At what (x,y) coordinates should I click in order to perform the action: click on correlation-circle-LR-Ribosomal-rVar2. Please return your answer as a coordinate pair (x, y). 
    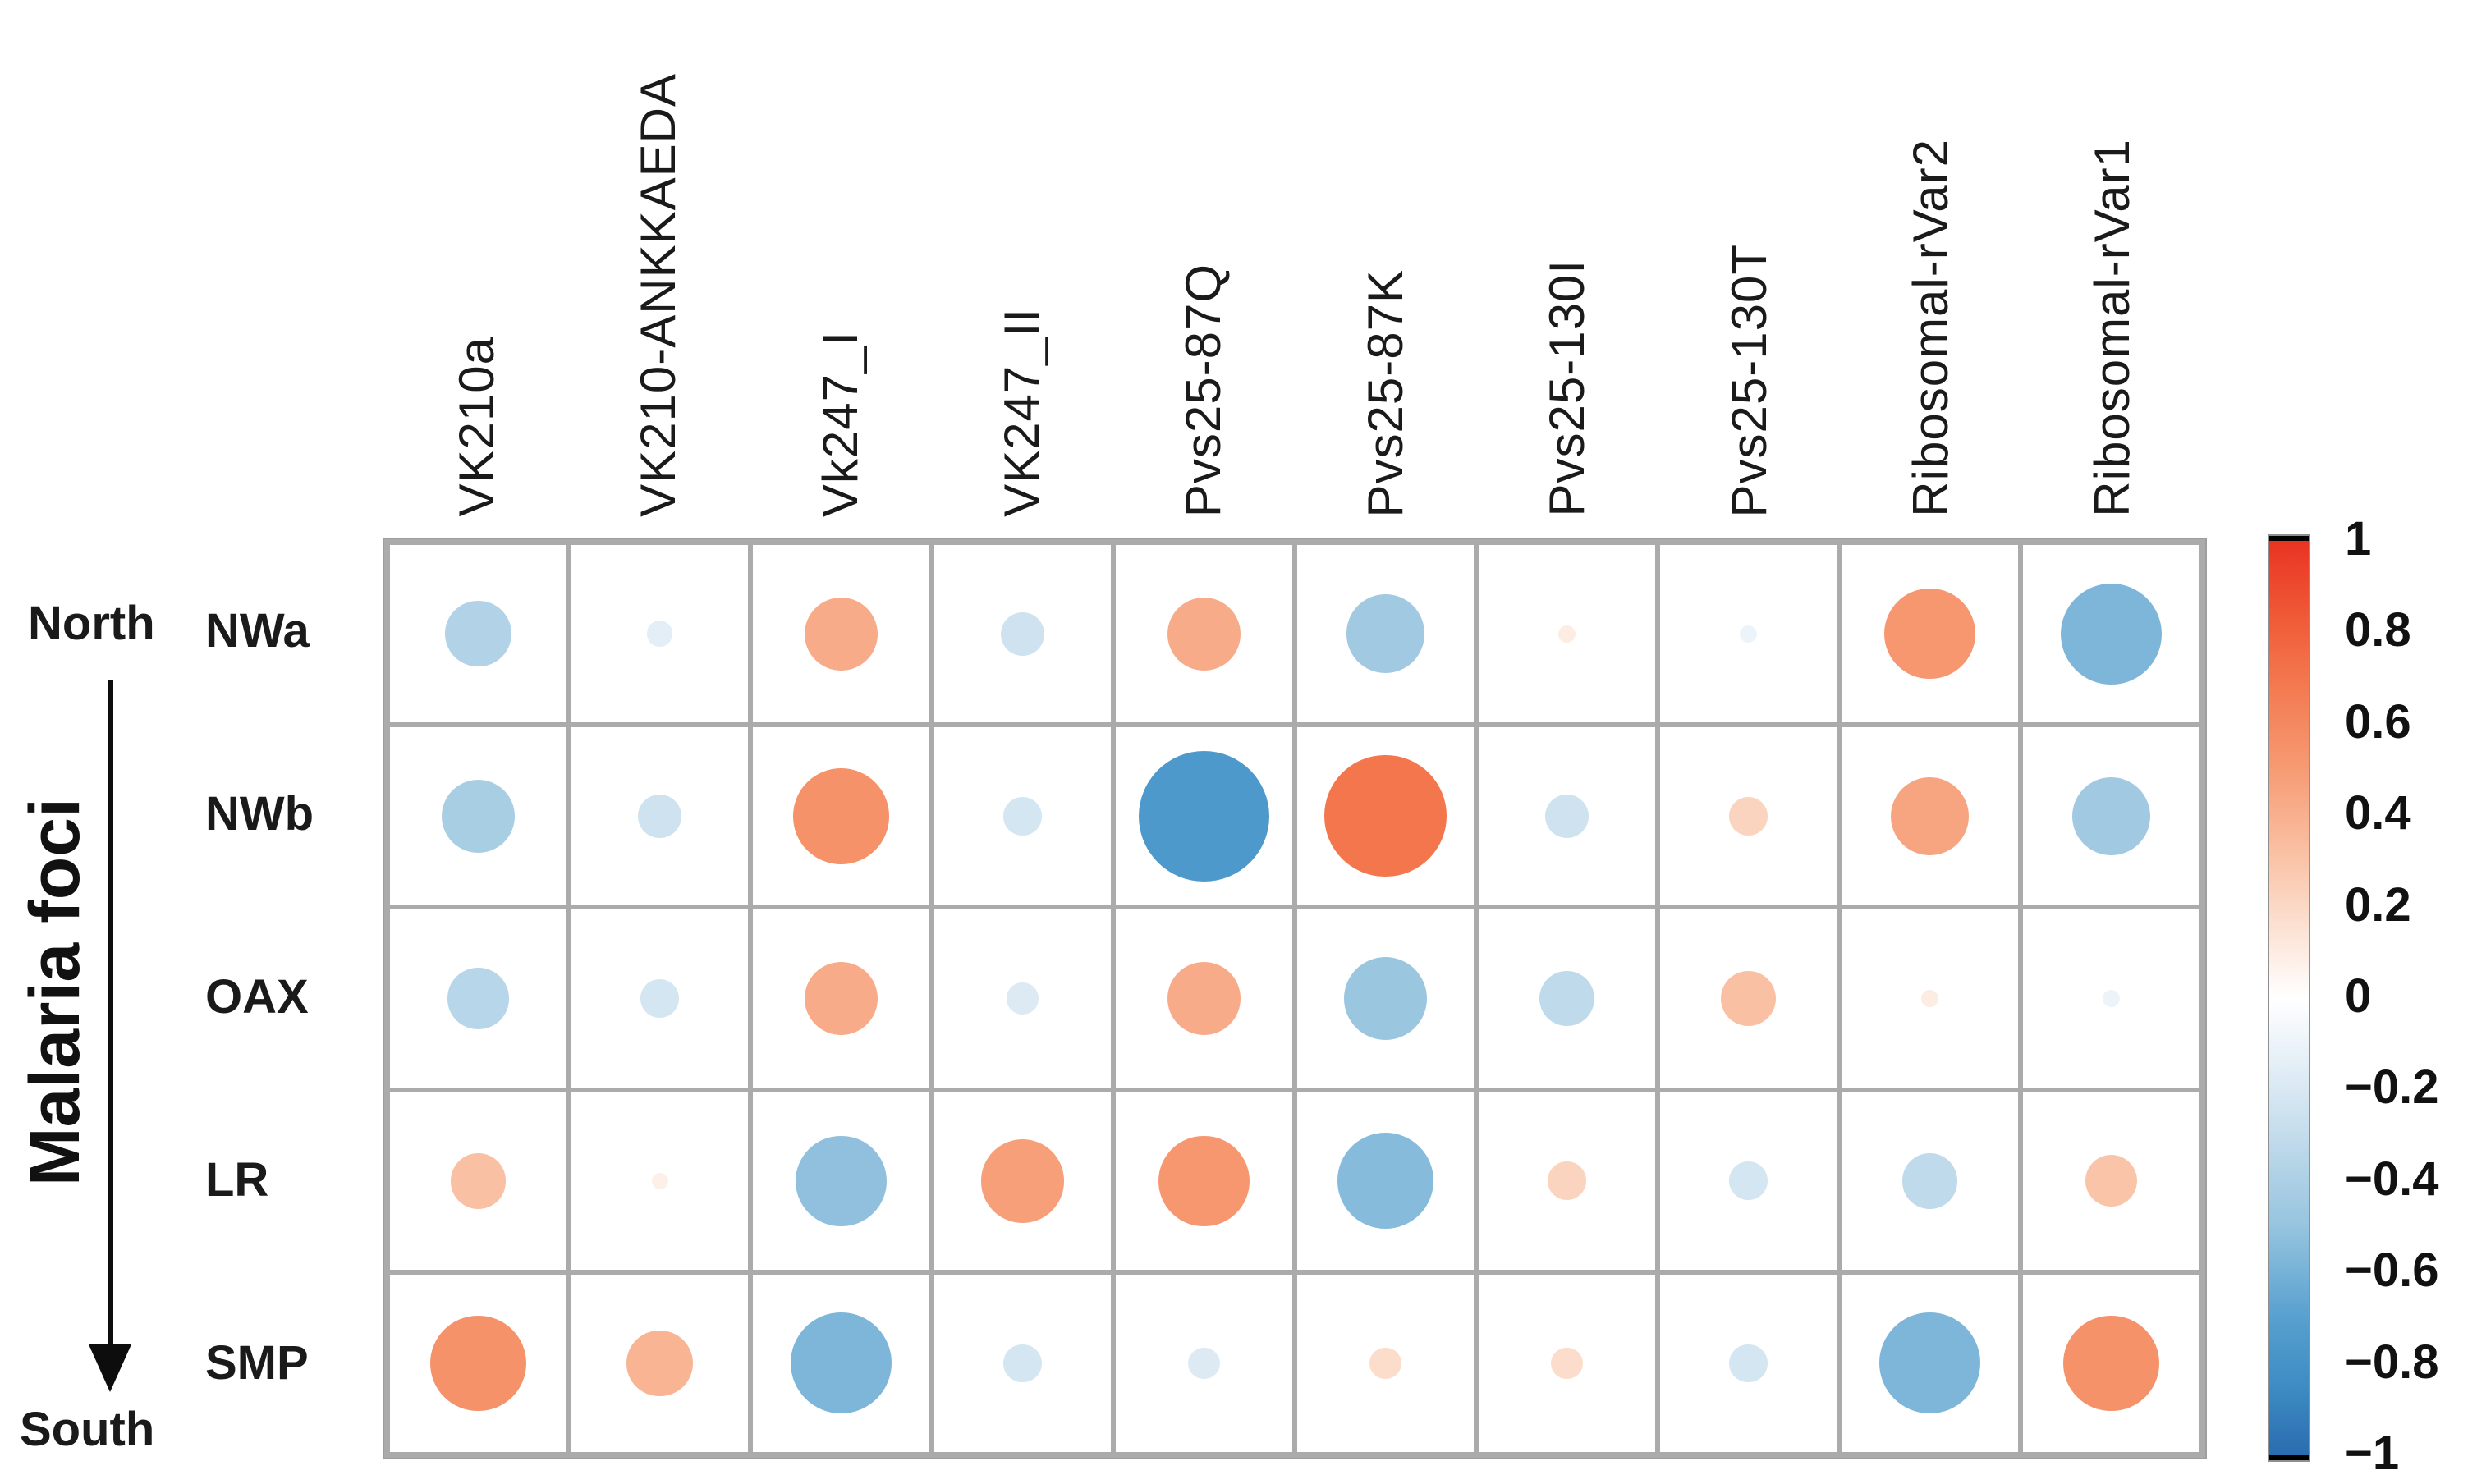
    Looking at the image, I should click on (1929, 1180).